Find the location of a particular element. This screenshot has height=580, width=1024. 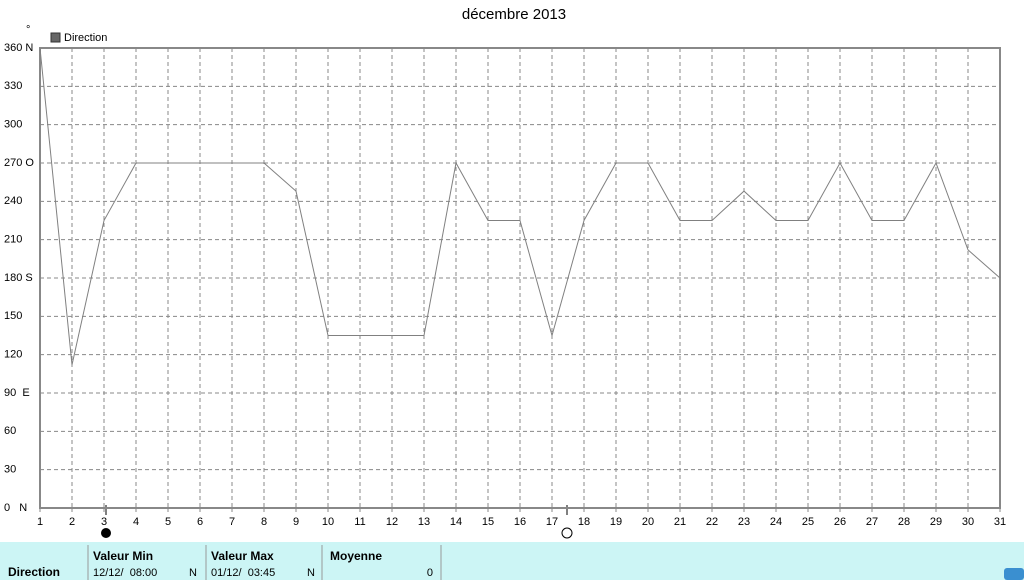

x-tick-label: 3 is located at coordinates (104, 522).